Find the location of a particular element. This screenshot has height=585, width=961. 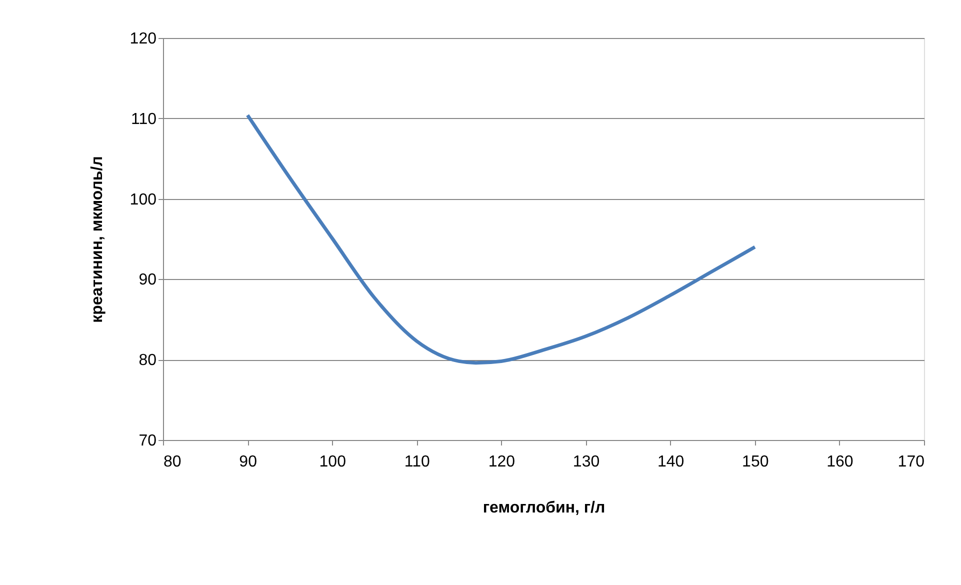

y-tick-label: 100 is located at coordinates (143, 199).